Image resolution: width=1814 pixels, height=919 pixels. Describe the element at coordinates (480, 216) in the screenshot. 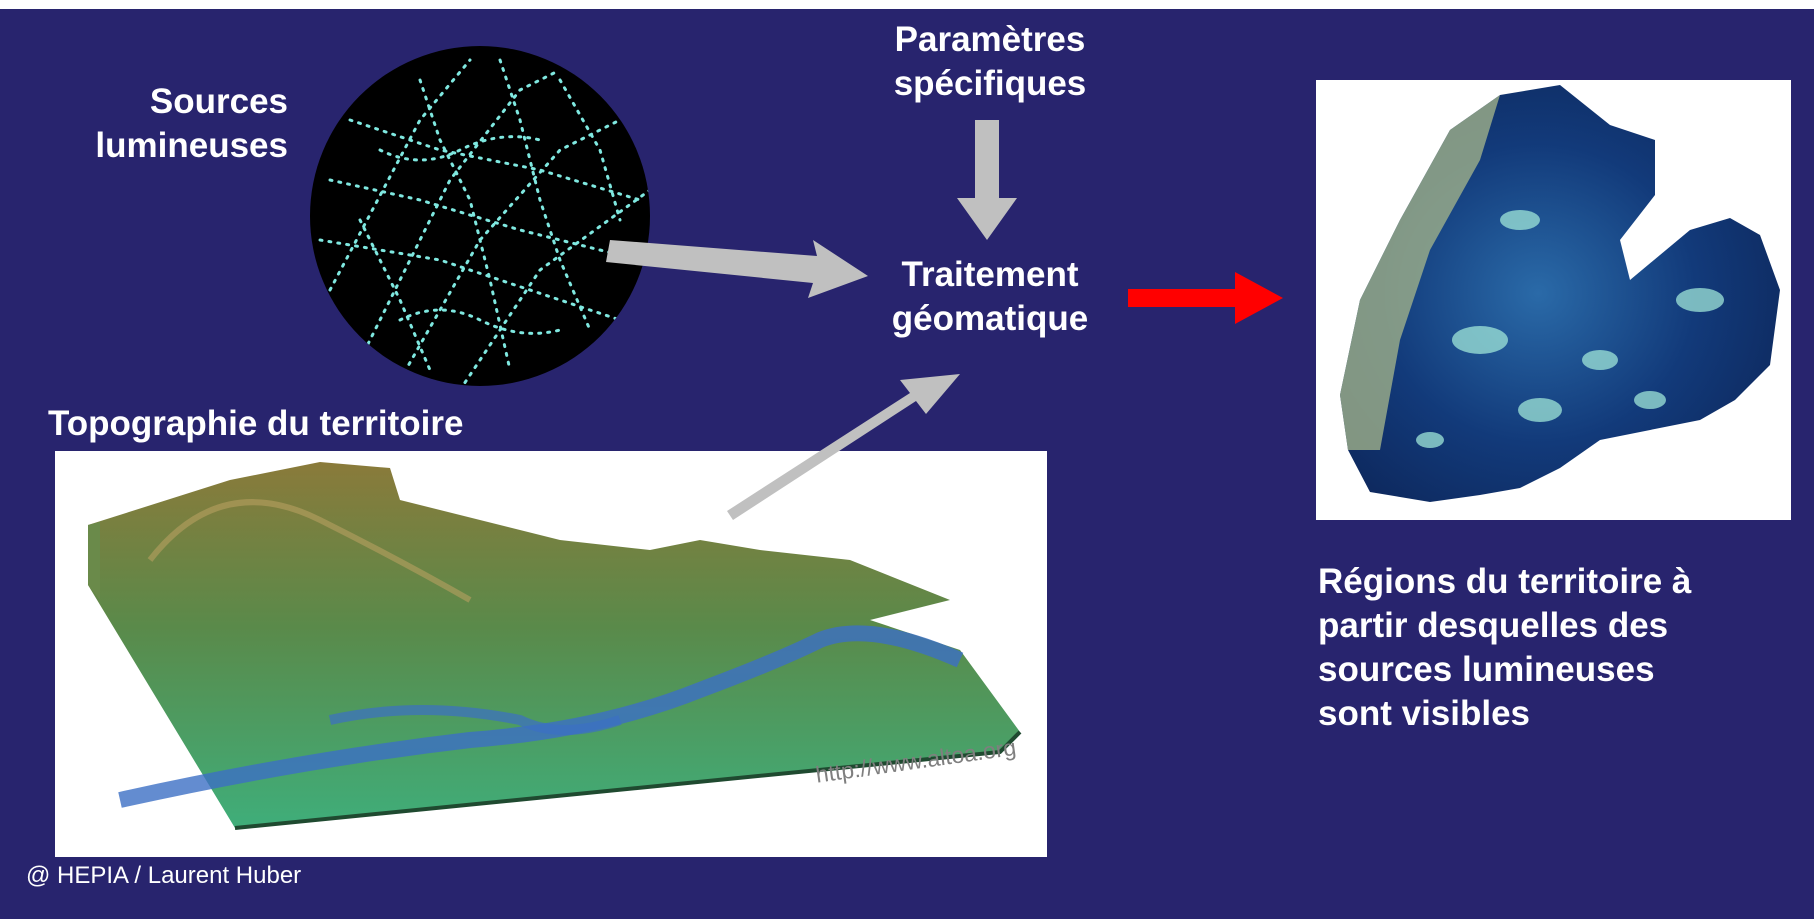

I see `light-sources-image` at that location.